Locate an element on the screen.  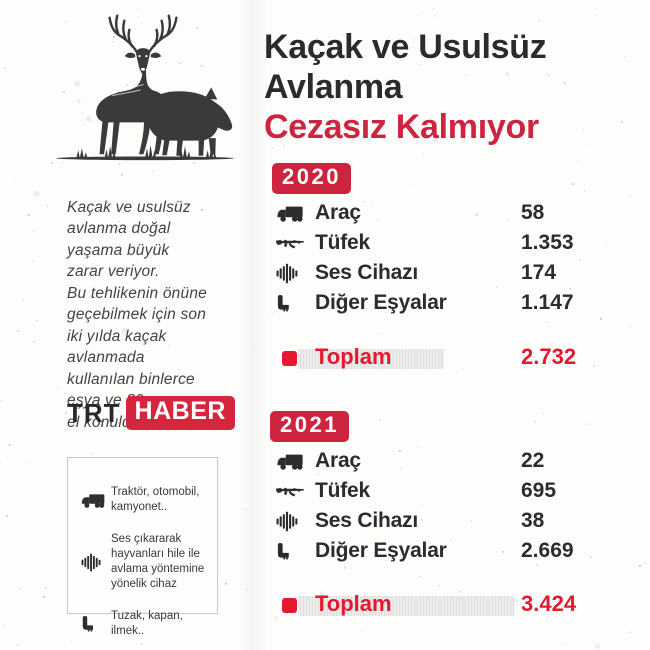
table-row: Araç 22 is located at coordinates (431, 461).